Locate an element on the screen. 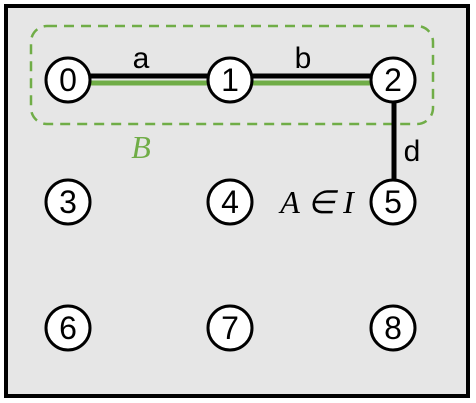 This screenshot has height=403, width=476. node-4: 4 is located at coordinates (230, 202).